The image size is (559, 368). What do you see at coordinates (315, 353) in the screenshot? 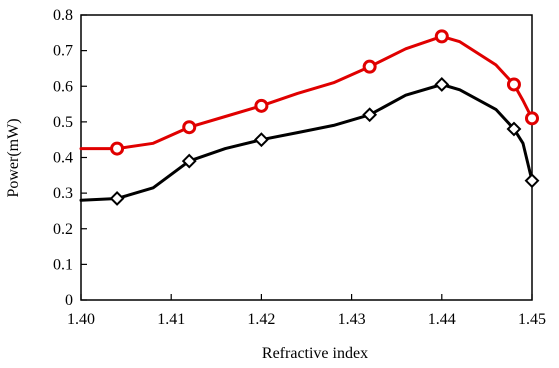
I see `x-axis-label: Refractive index` at bounding box center [315, 353].